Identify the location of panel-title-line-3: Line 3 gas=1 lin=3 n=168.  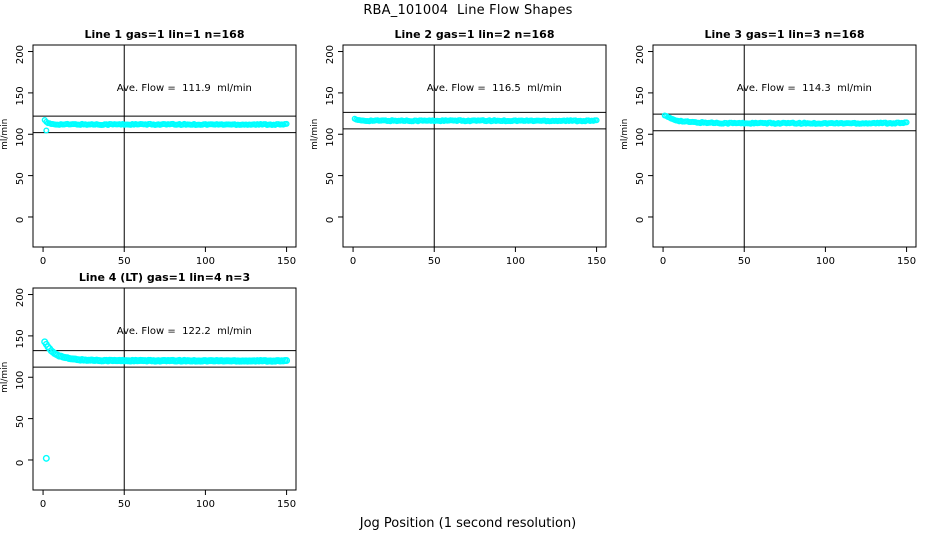
(784, 34).